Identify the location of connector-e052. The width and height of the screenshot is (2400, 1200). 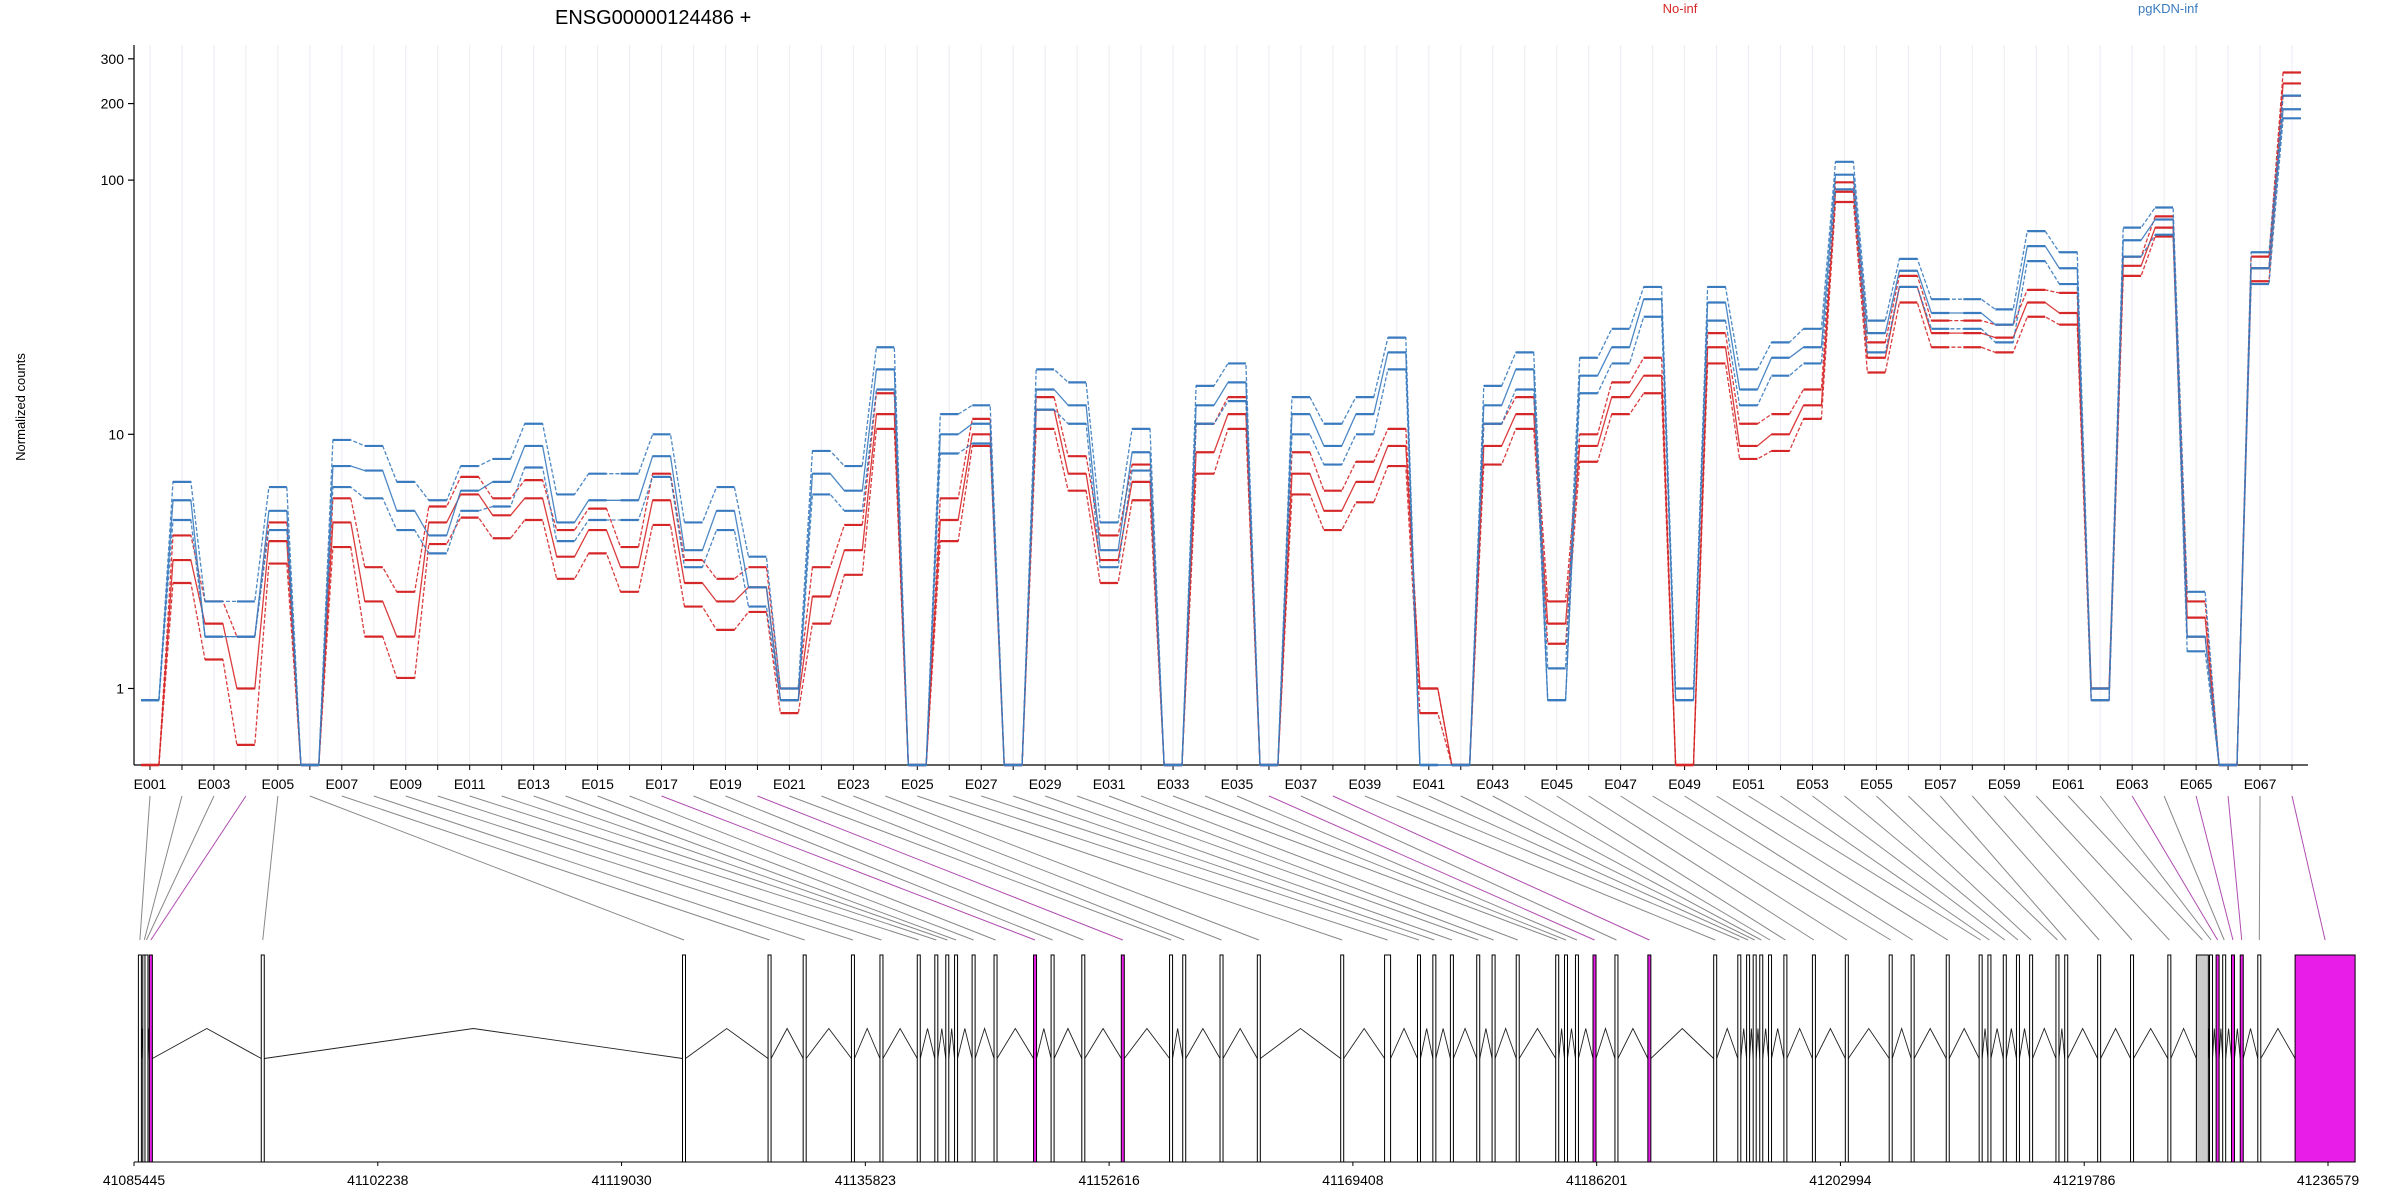
(1885, 868).